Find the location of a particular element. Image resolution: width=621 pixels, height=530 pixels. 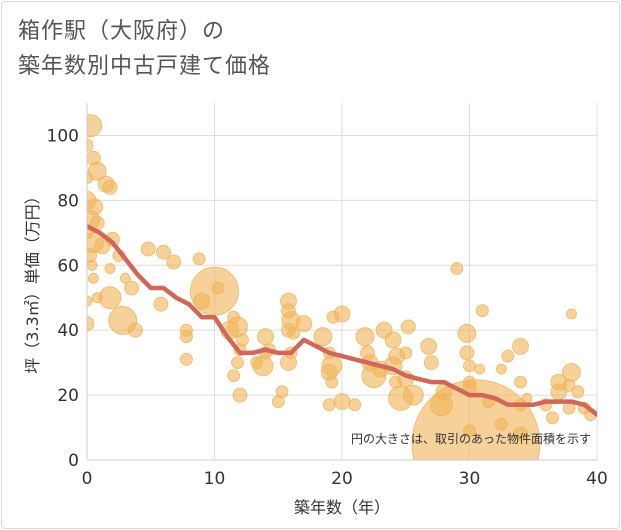

bubble-size-note: 円の大きさは、取引のあった物件面積を示す is located at coordinates (471, 438).